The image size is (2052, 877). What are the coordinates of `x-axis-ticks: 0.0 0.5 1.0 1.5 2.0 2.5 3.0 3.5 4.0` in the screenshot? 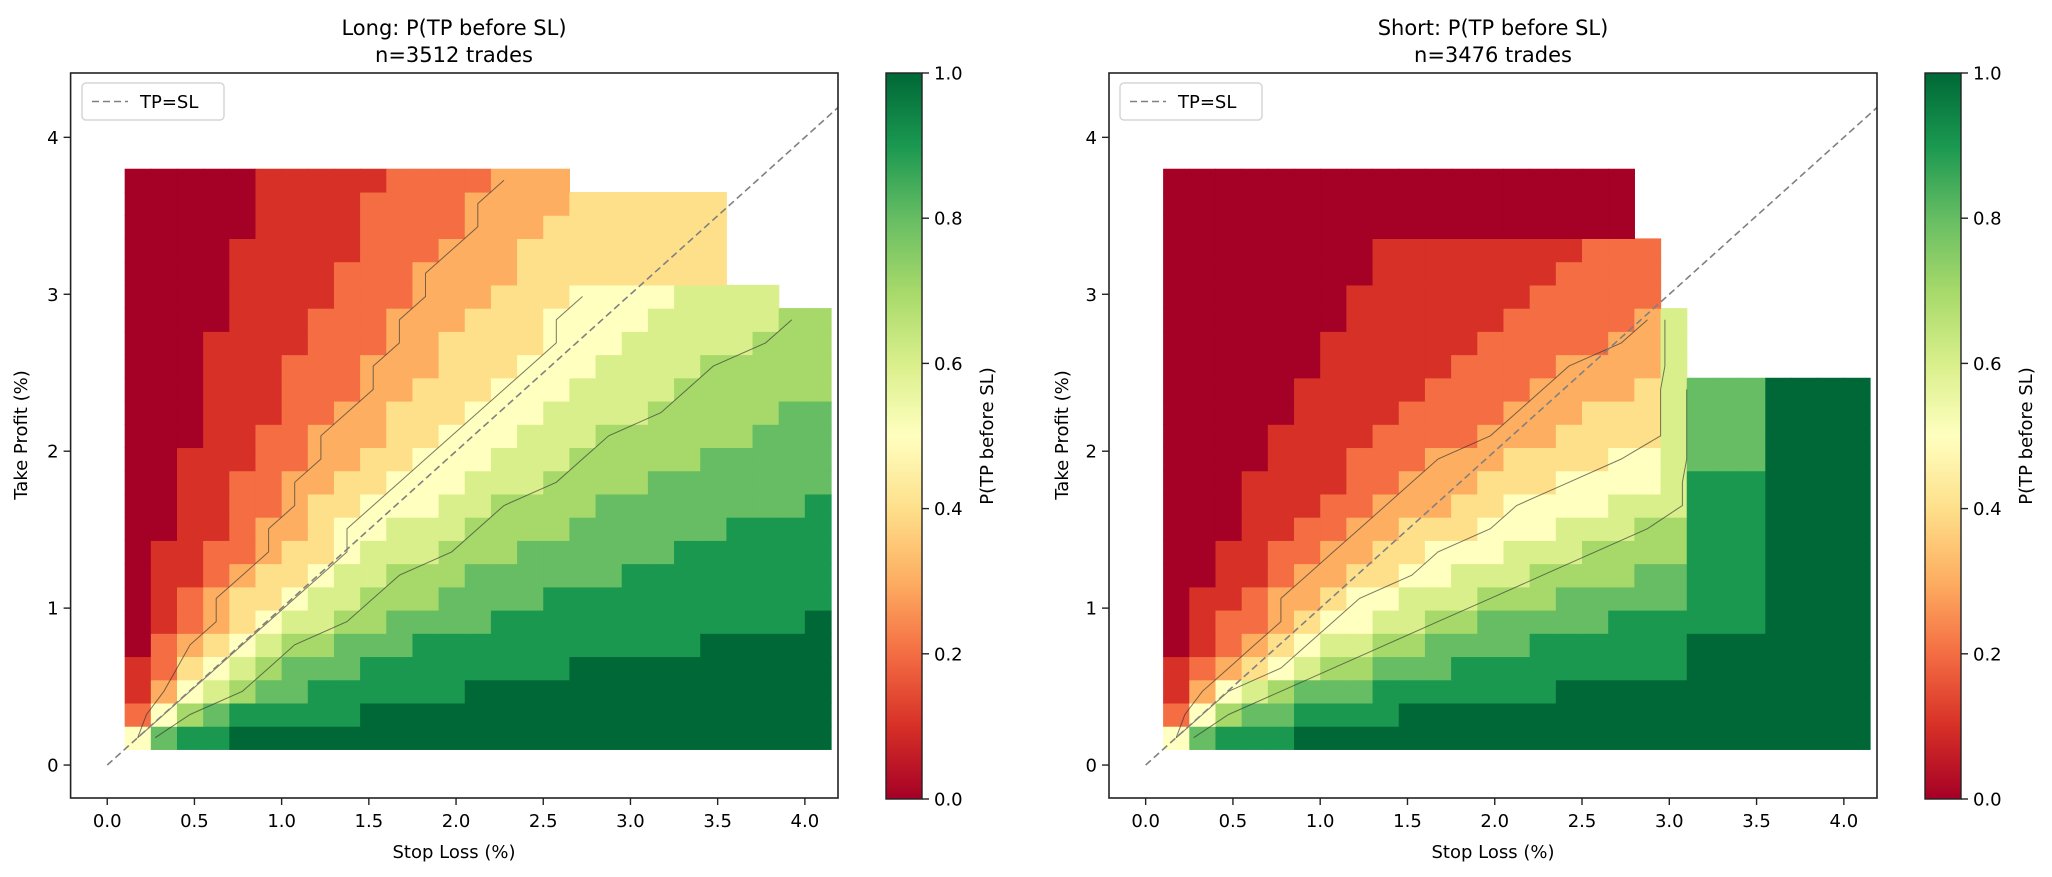 It's located at (1494, 815).